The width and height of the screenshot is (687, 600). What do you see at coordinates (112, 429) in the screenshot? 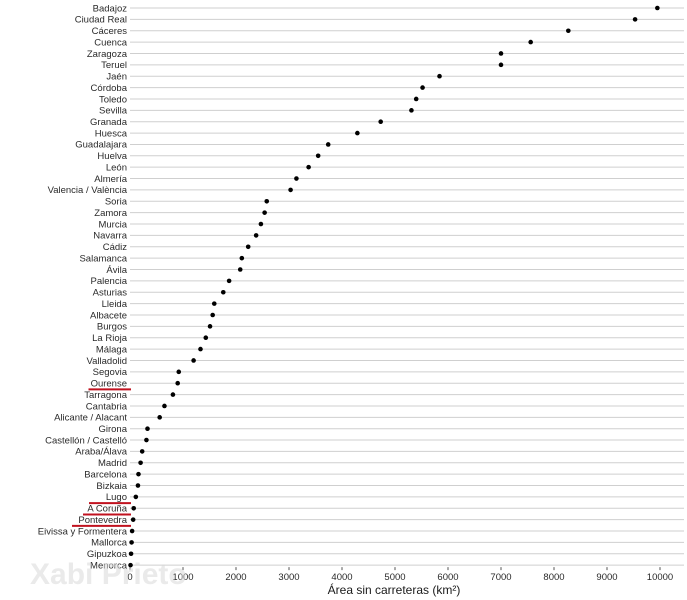
I see `category-label: Girona` at bounding box center [112, 429].